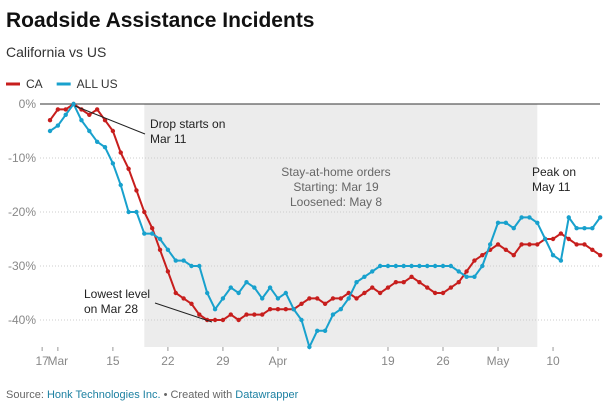 The width and height of the screenshot is (616, 419). What do you see at coordinates (336, 202) in the screenshot?
I see `annotation: Loosened: May 8` at bounding box center [336, 202].